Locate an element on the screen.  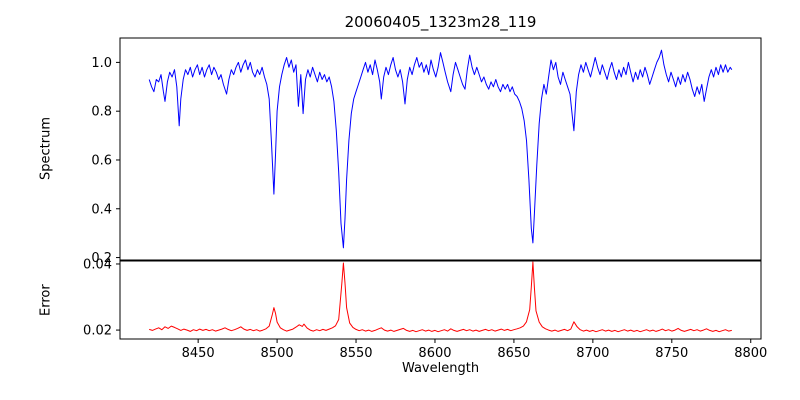
y-tick-label: 0.04 is located at coordinates (97, 264).